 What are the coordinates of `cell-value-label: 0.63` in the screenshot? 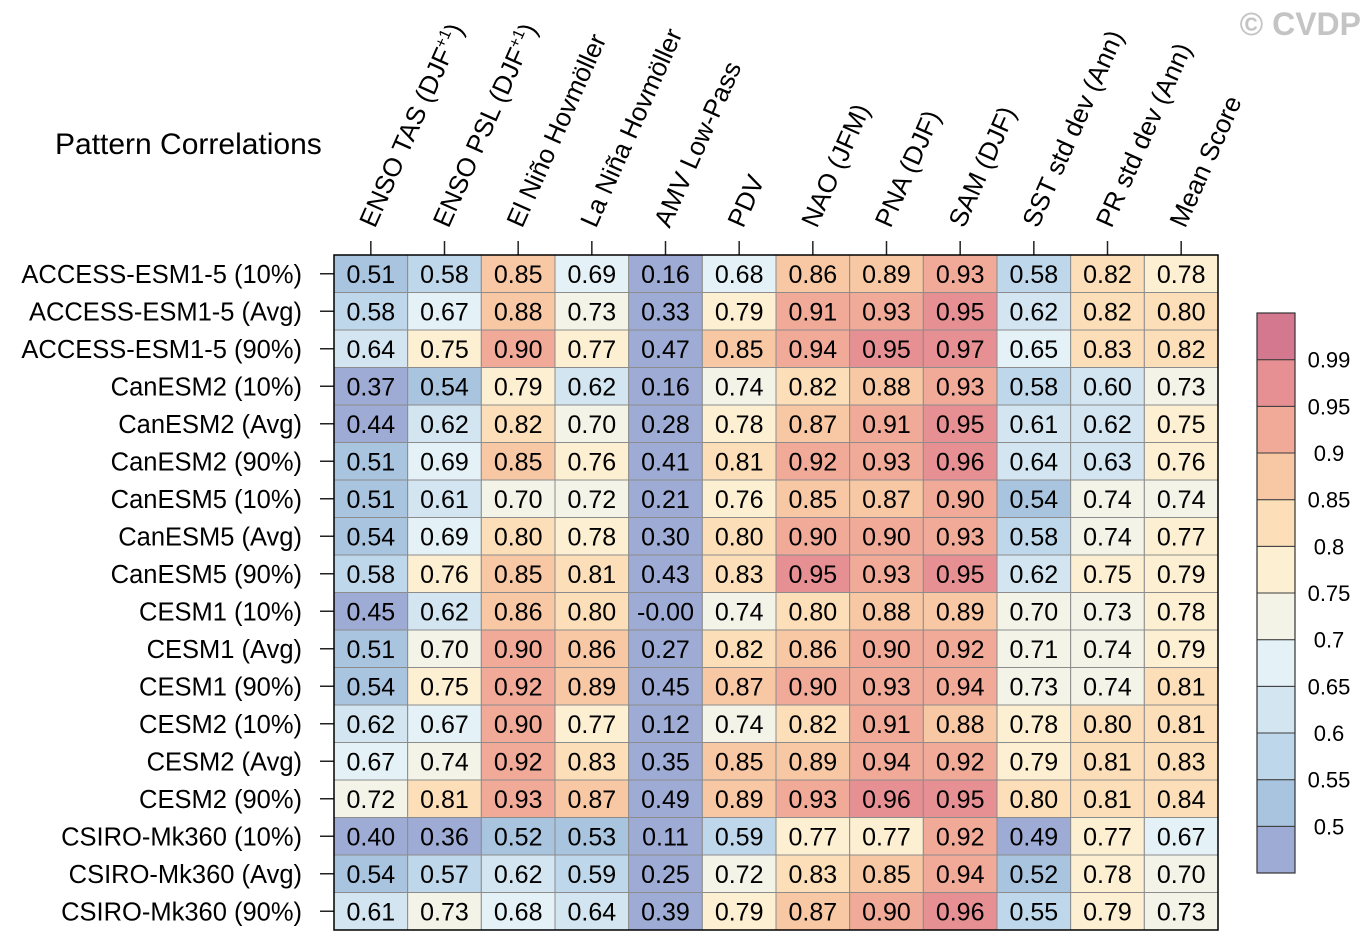 It's located at (1107, 462).